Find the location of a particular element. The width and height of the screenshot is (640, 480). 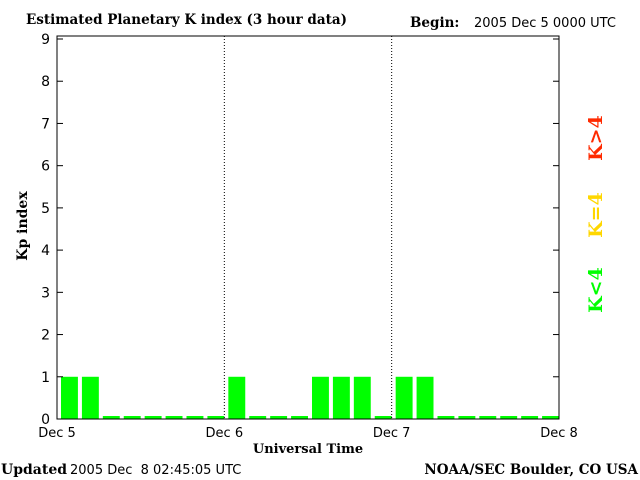

updated-value: 2005 Dec 8 02:45:05 UTC is located at coordinates (155, 470).